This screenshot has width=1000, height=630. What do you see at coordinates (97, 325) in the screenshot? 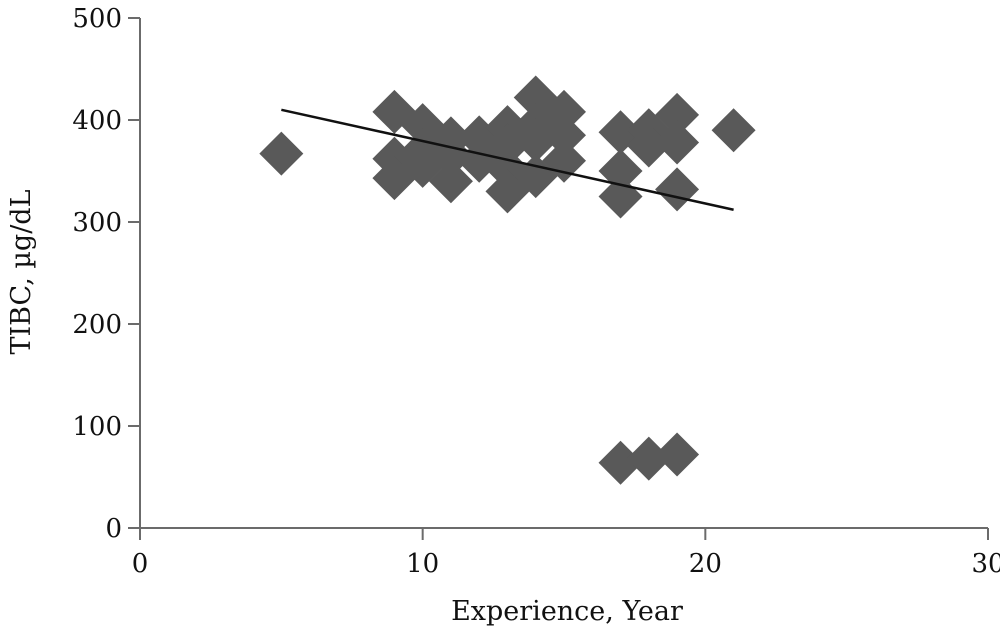
I see `y-tick-label: 200` at bounding box center [97, 325].